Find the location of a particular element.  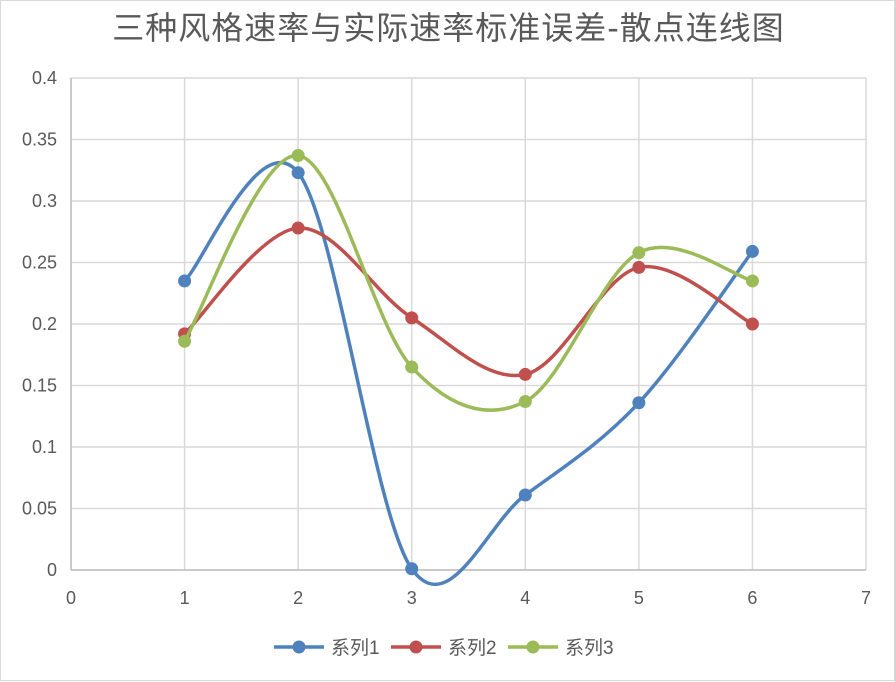

legend: 系列1 系列2 系列3 is located at coordinates (444, 648).